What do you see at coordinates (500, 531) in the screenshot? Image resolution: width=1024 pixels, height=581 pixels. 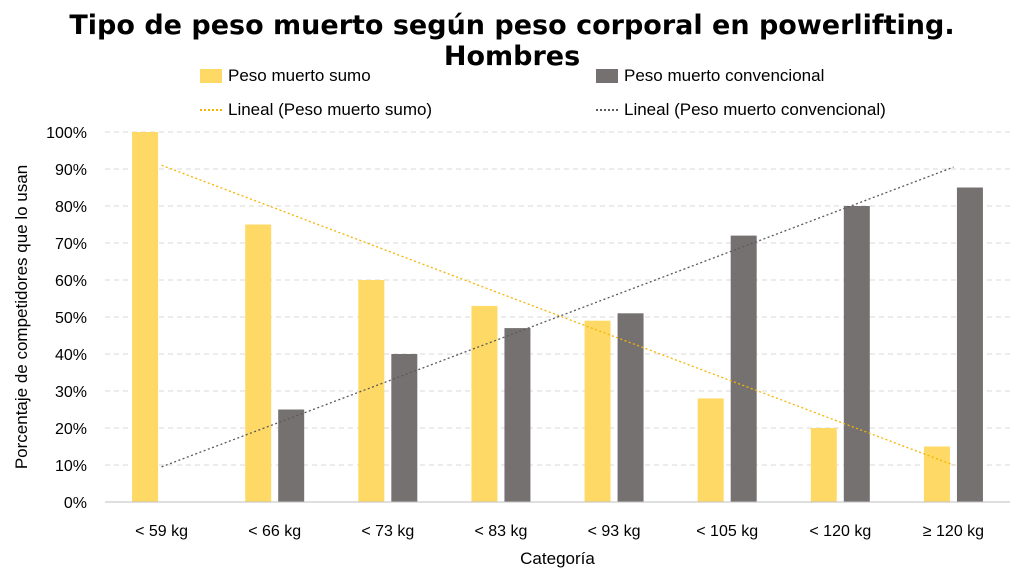 I see `x-tick-label: < 83 kg` at bounding box center [500, 531].